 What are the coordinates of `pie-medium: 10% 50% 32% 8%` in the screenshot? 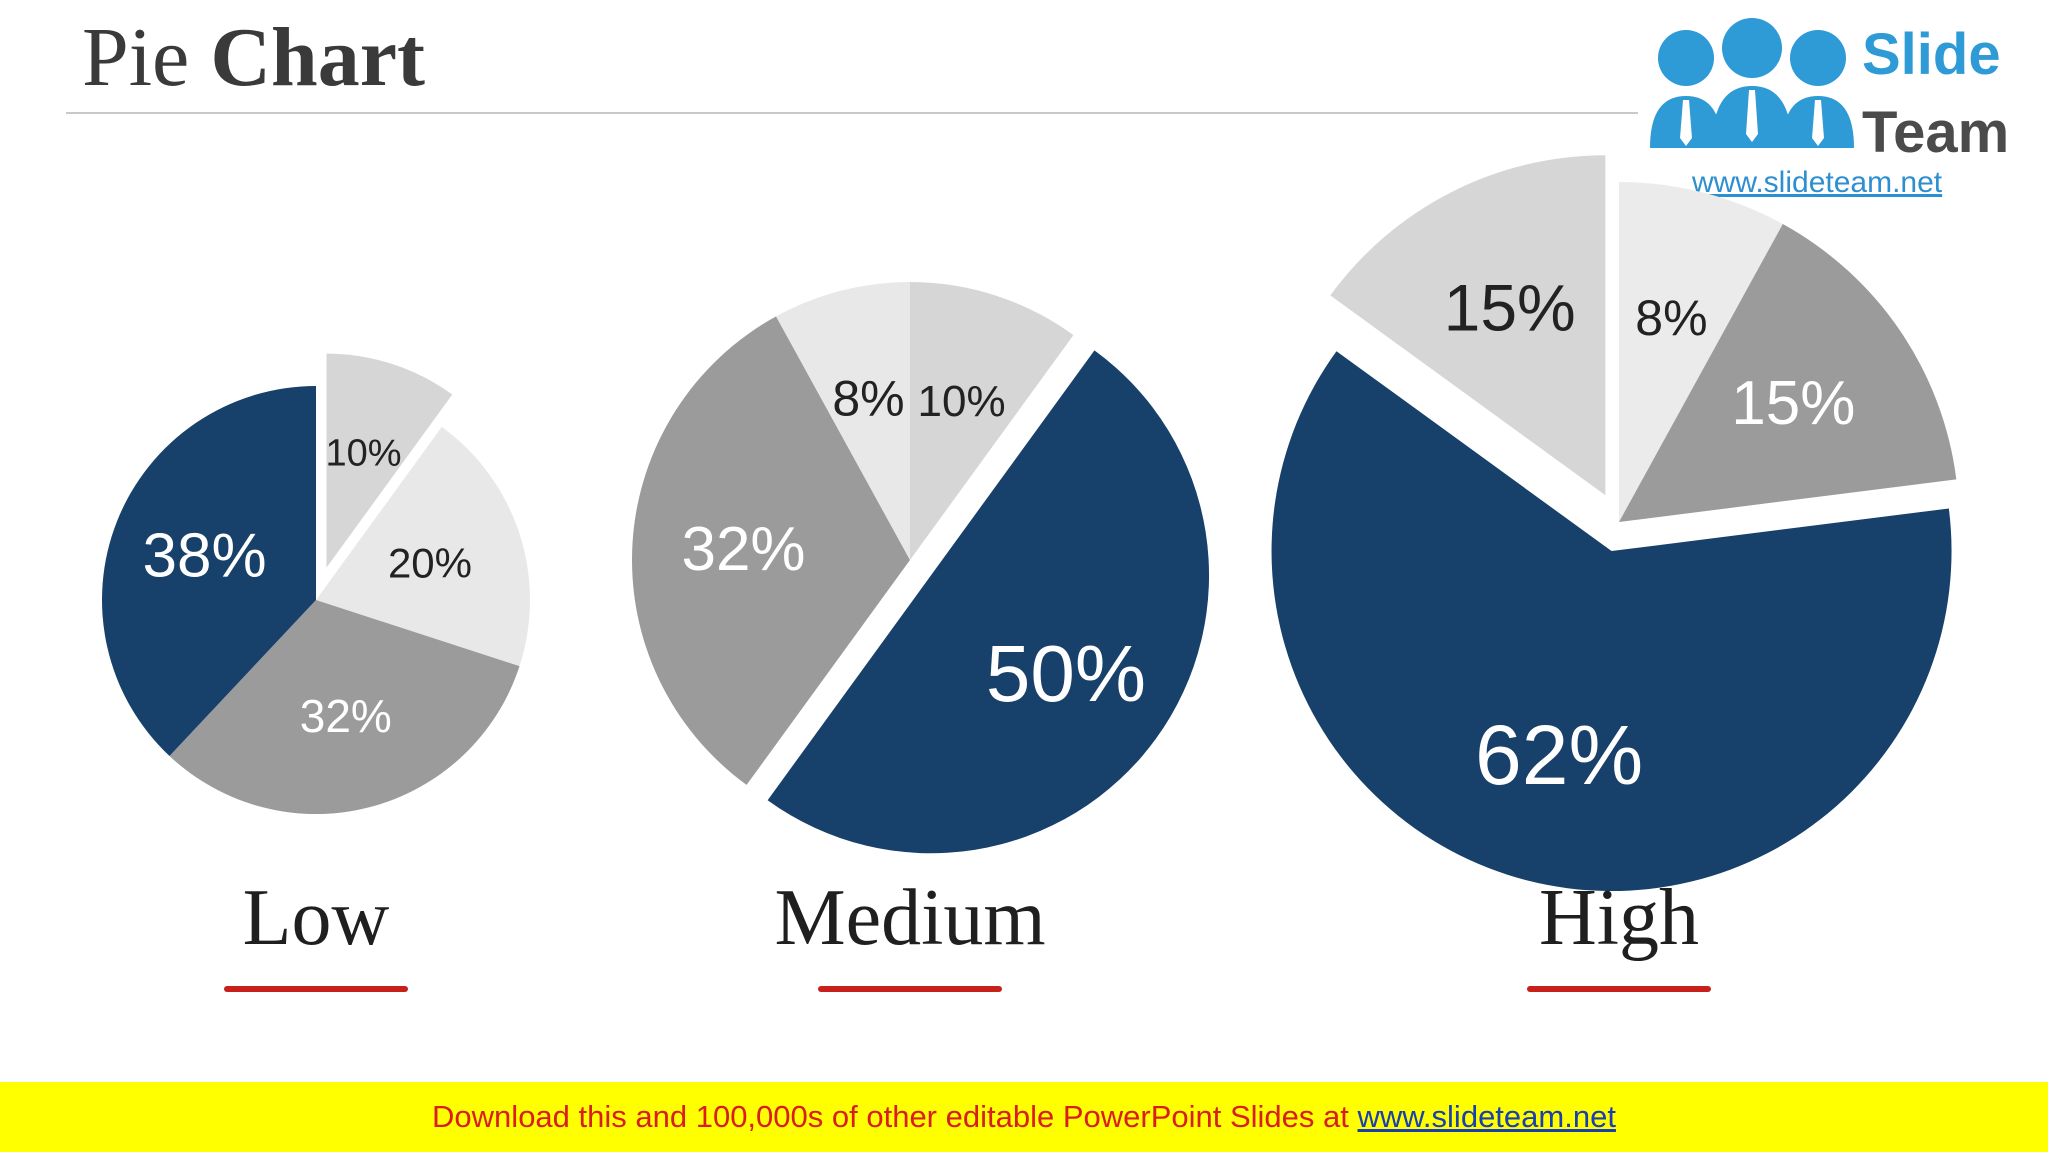 It's located at (921, 568).